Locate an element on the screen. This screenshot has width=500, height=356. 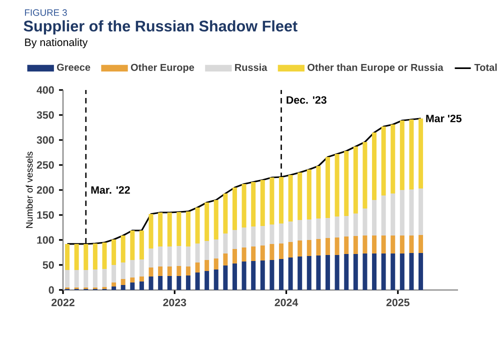
y-tick-label: 200 is located at coordinates (45, 190).